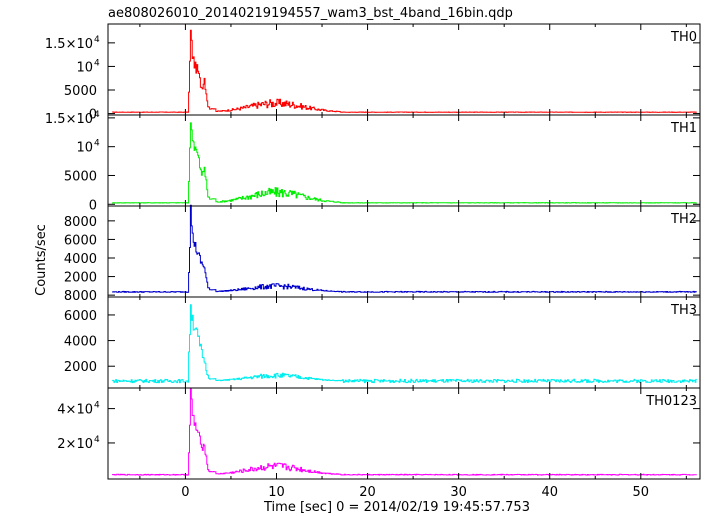 The height and width of the screenshot is (516, 717). What do you see at coordinates (404, 163) in the screenshot?
I see `series-line-th1` at bounding box center [404, 163].